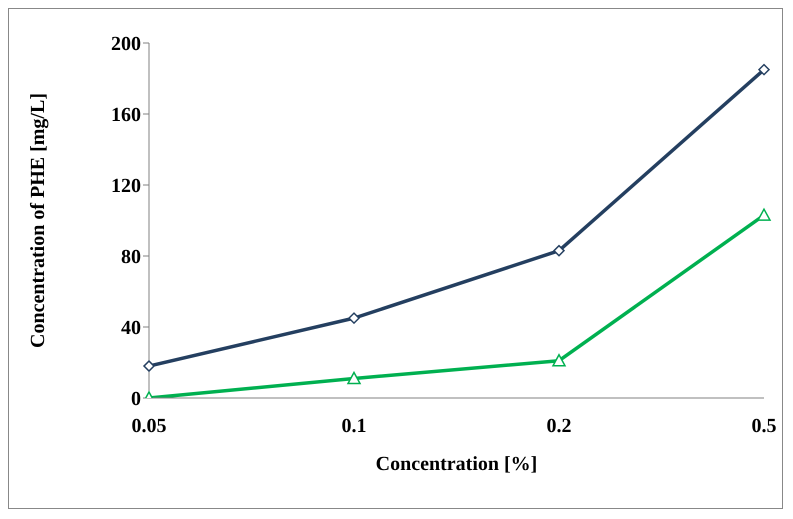  What do you see at coordinates (126, 186) in the screenshot?
I see `y-tick-label: 120` at bounding box center [126, 186].